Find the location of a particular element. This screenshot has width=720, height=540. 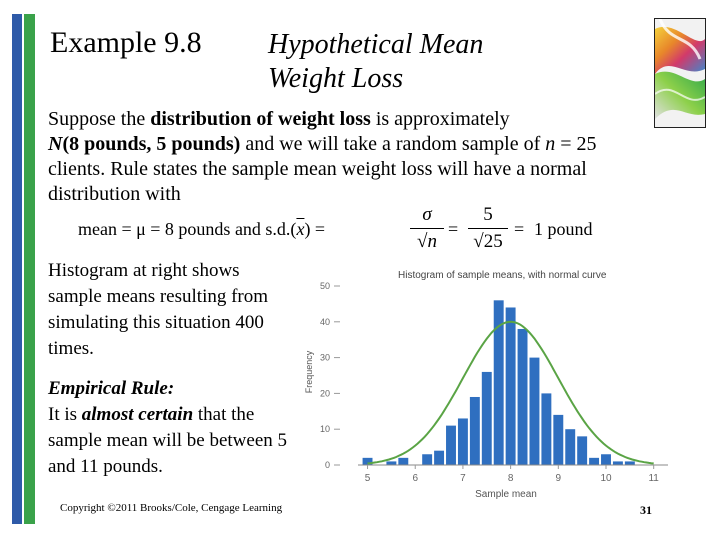

formula-result: 1 pound is located at coordinates (563, 229).